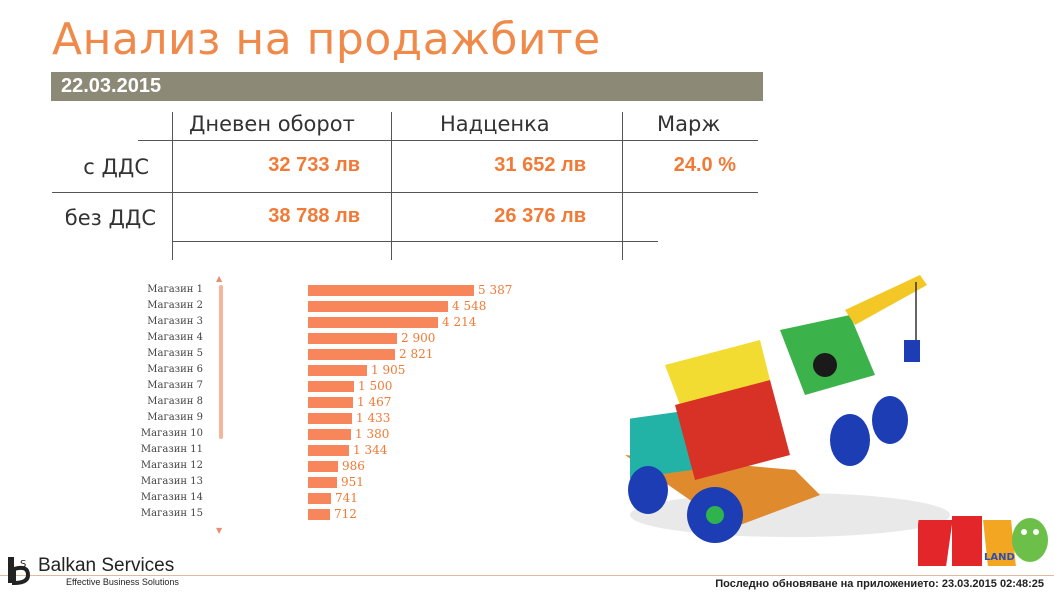 This screenshot has width=1054, height=598. Describe the element at coordinates (175, 369) in the screenshot. I see `store-label: Магазин 6` at that location.